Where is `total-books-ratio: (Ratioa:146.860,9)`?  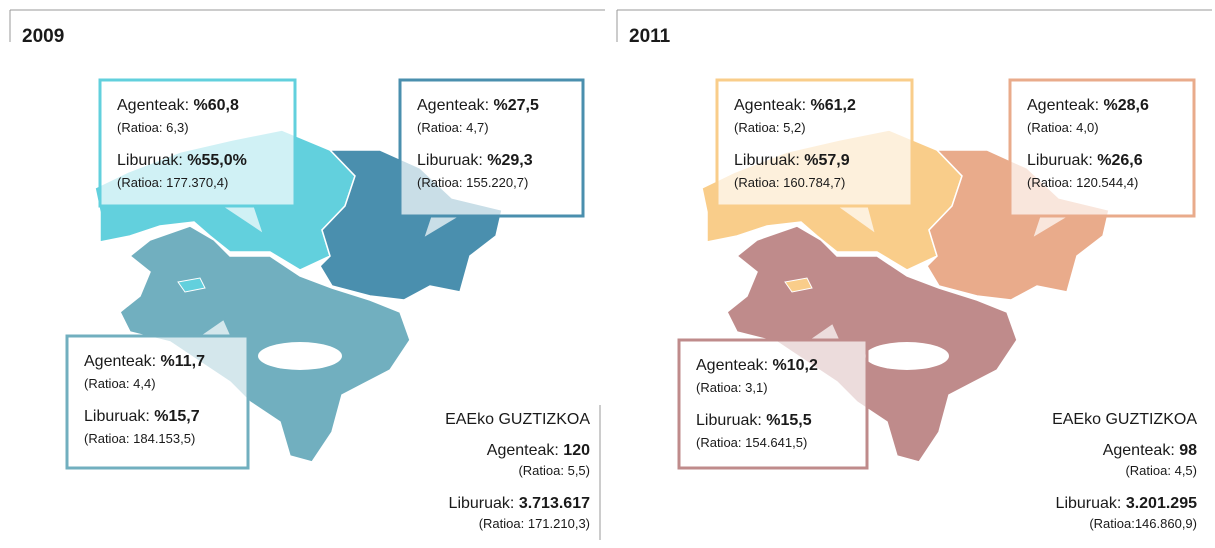
total-books-ratio: (Ratioa:146.860,9) is located at coordinates (1143, 523).